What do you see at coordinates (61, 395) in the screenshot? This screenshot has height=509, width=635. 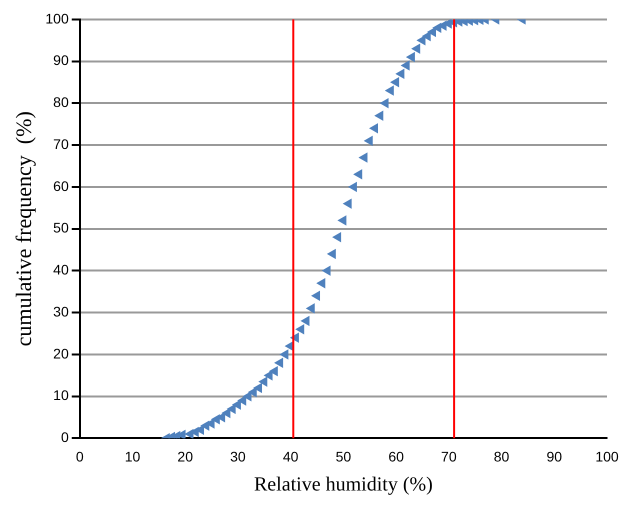 I see `y-tick-label: 10` at bounding box center [61, 395].